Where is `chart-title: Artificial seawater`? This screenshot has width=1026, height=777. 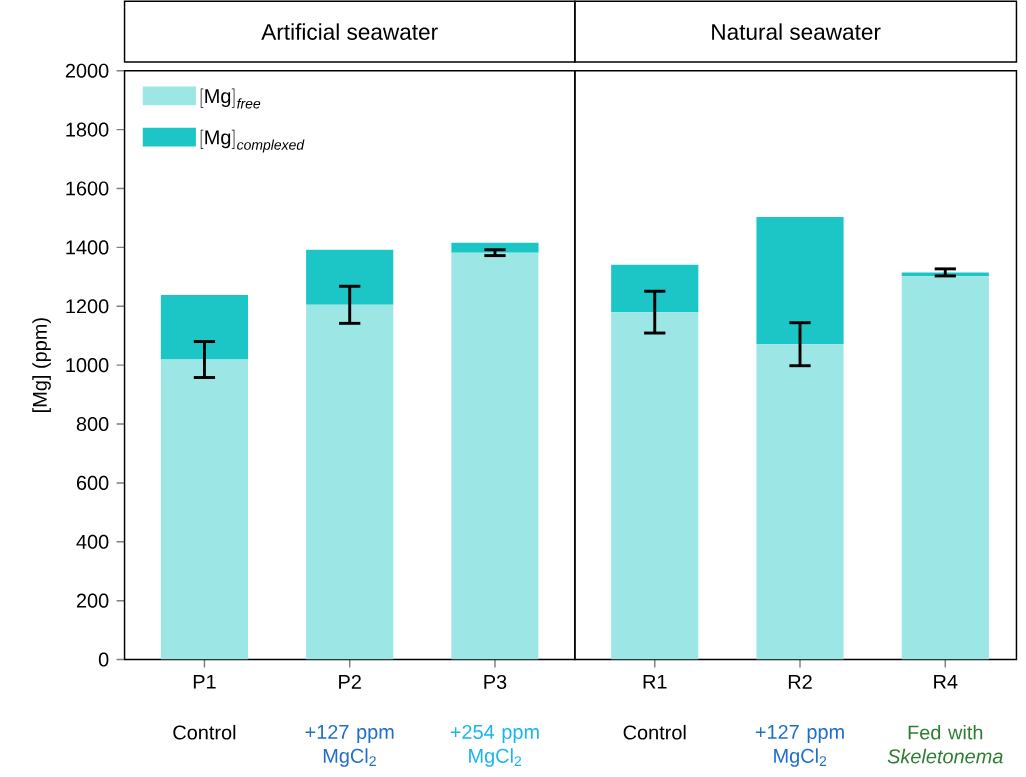
chart-title: Artificial seawater is located at coordinates (349, 31).